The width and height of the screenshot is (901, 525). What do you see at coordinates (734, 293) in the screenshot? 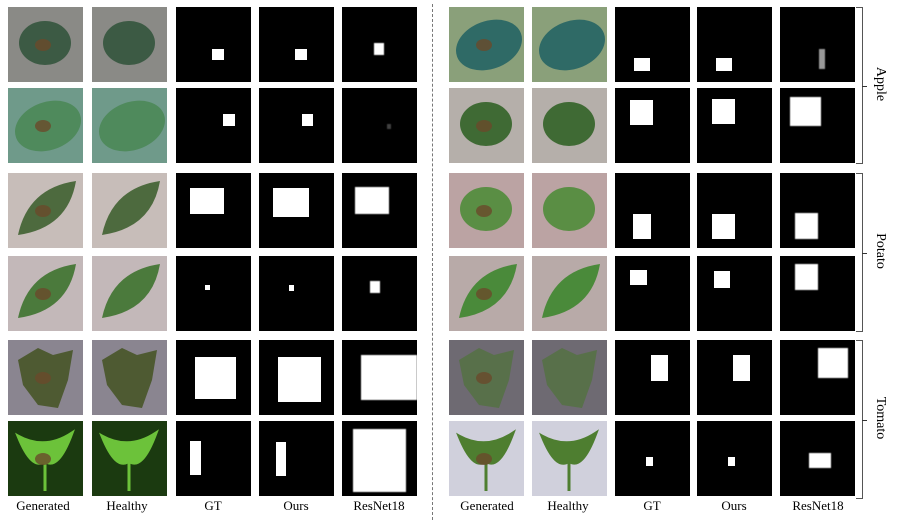
I see `ours-mask-right-row4` at bounding box center [734, 293].